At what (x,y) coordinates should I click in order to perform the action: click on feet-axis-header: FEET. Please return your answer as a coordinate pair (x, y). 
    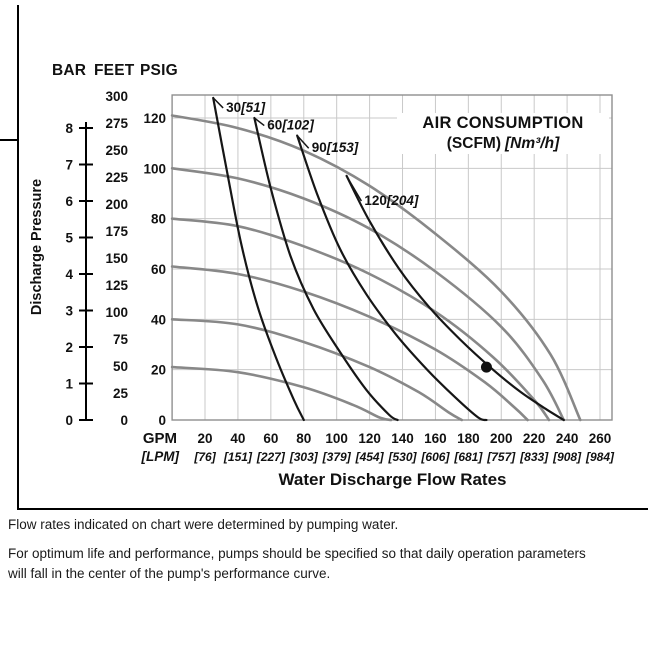
    Looking at the image, I should click on (114, 70).